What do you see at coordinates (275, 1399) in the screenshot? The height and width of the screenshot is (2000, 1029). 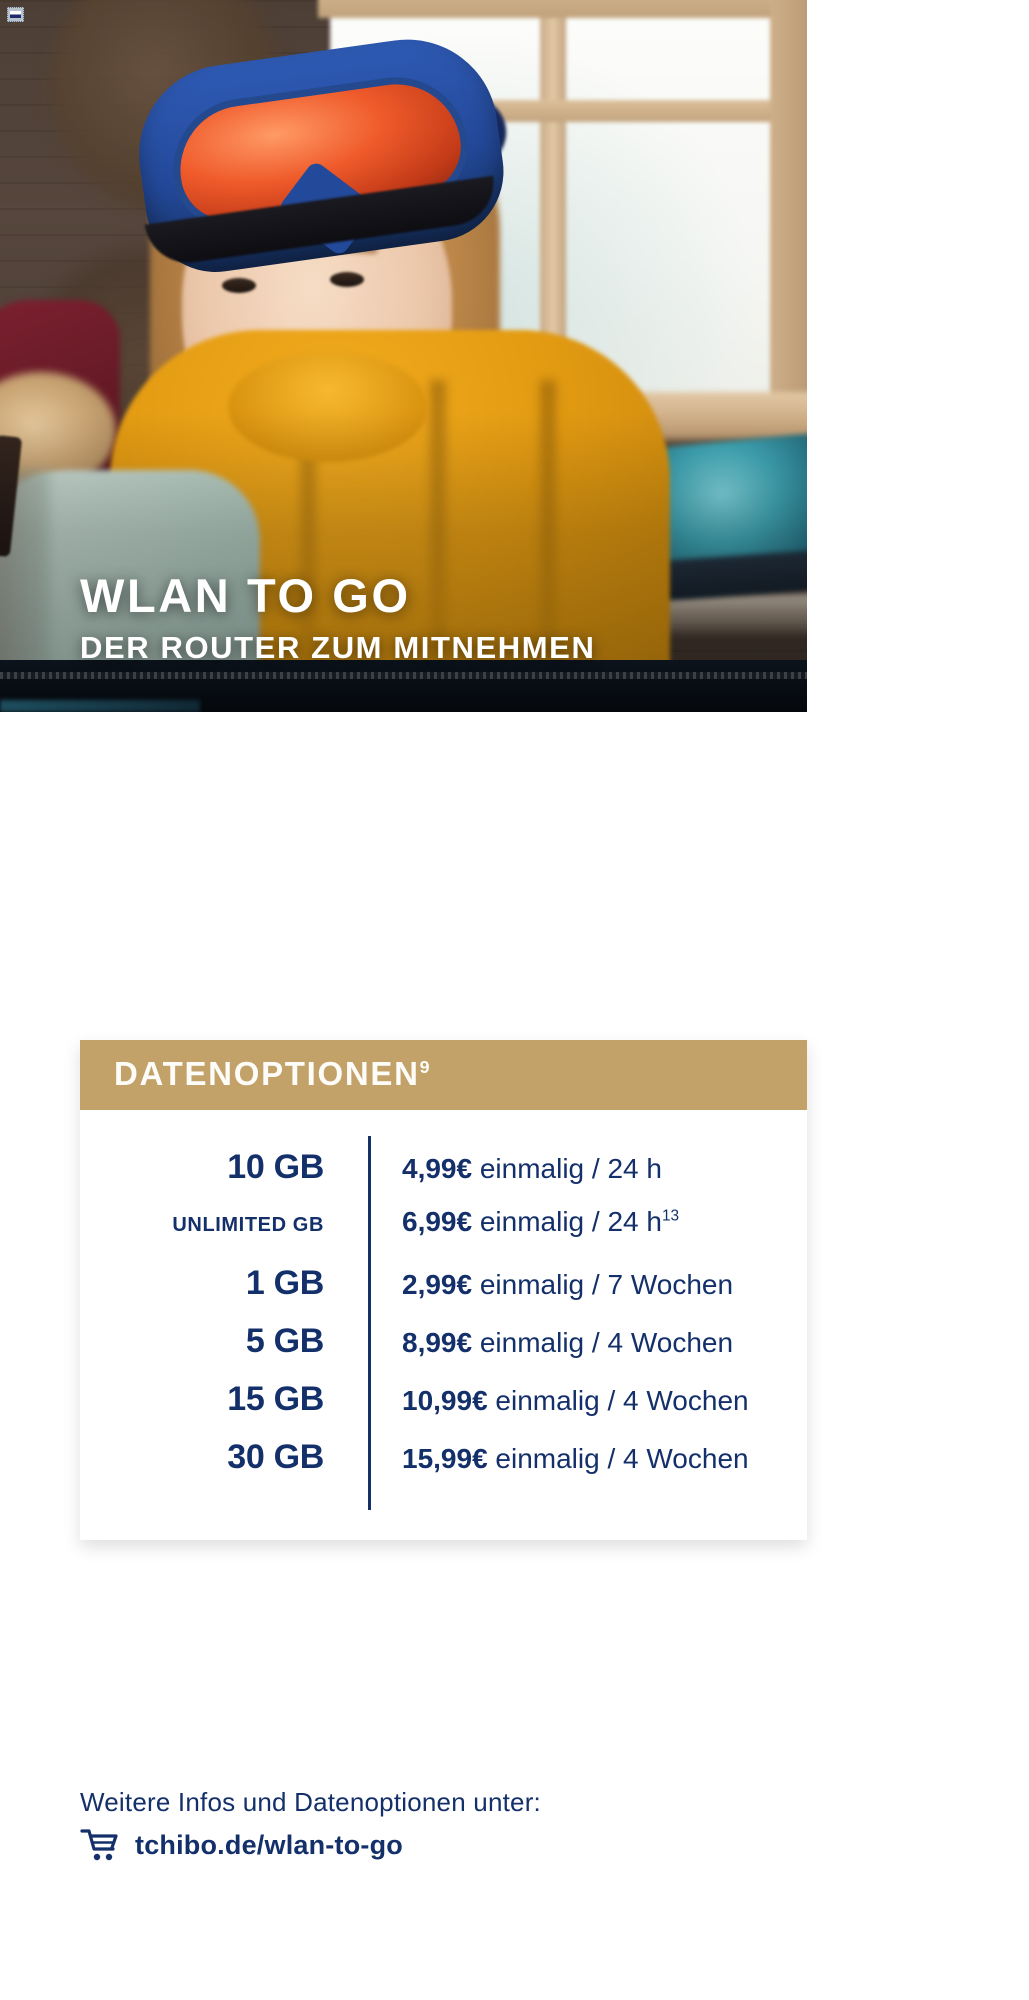 I see `data-option-volume: 15 GB` at bounding box center [275, 1399].